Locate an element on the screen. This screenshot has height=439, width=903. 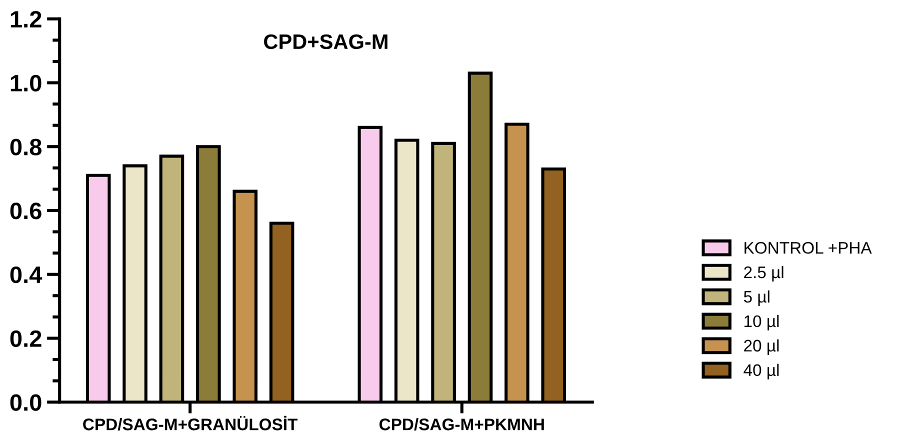
y-tick-label: 1.2 is located at coordinates (26, 19).